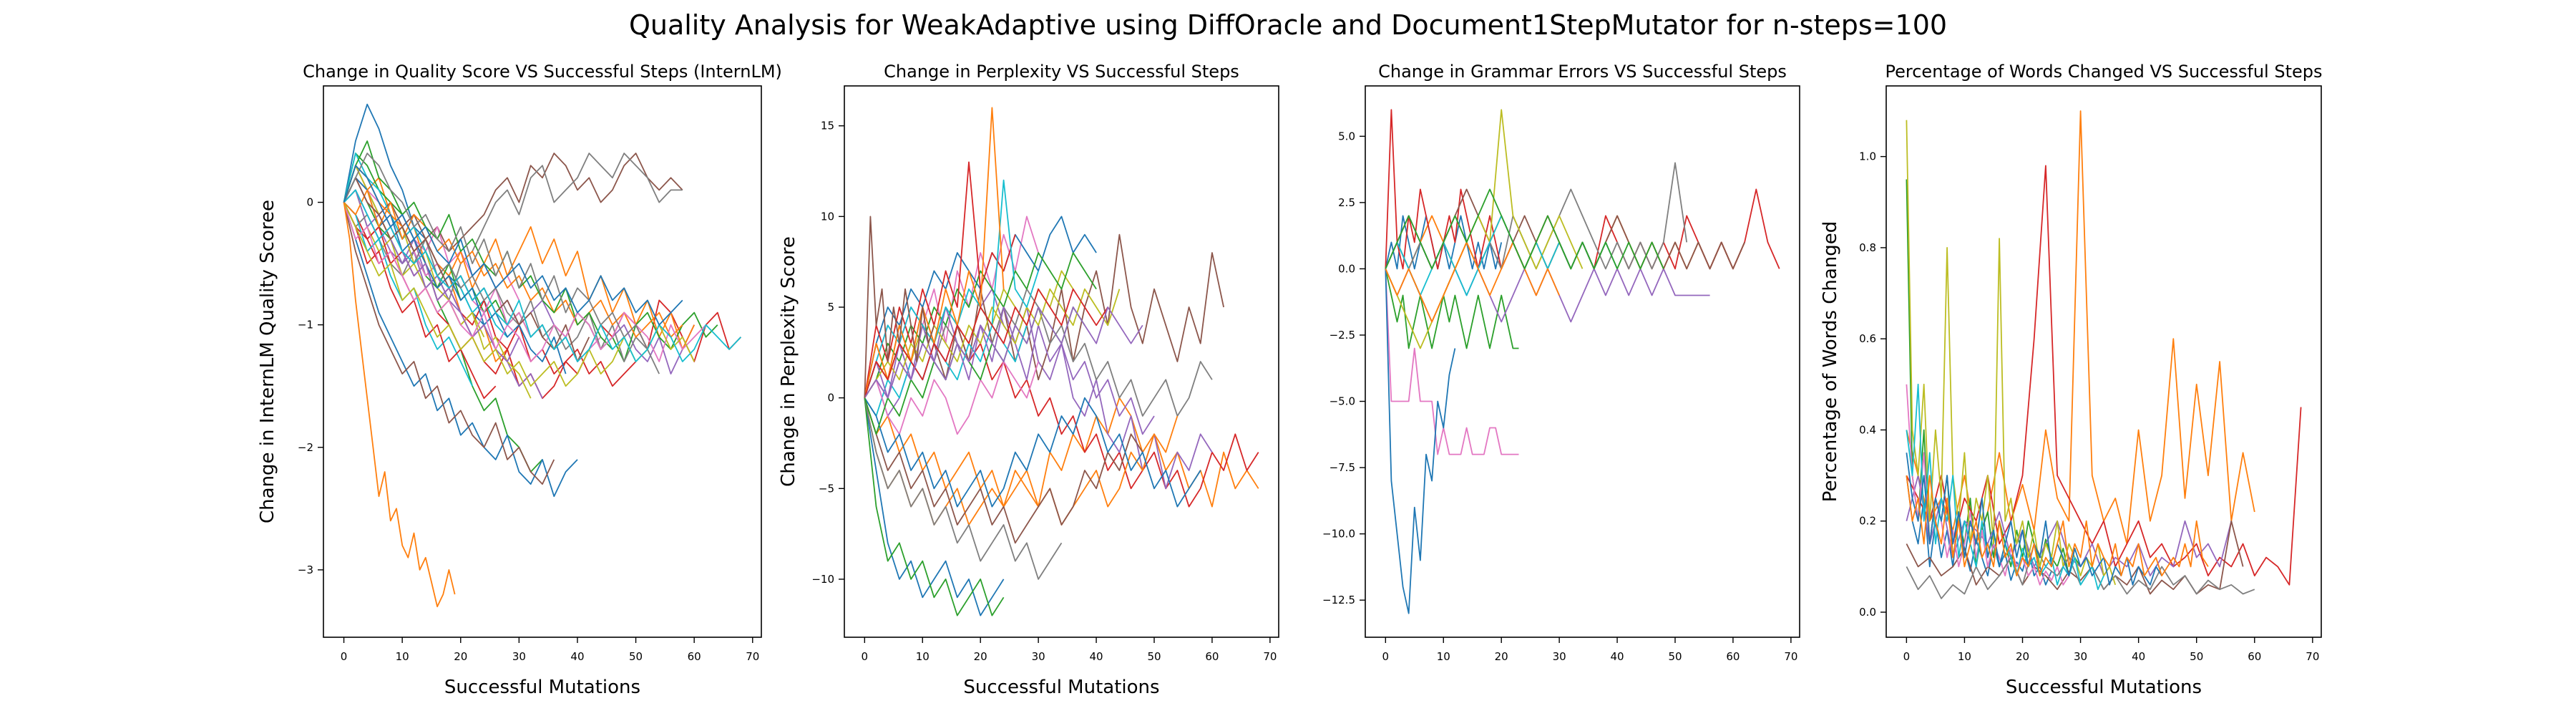 This screenshot has width=2576, height=716. What do you see at coordinates (788, 361) in the screenshot?
I see `y-axis-label: Change in Perplexity Score` at bounding box center [788, 361].